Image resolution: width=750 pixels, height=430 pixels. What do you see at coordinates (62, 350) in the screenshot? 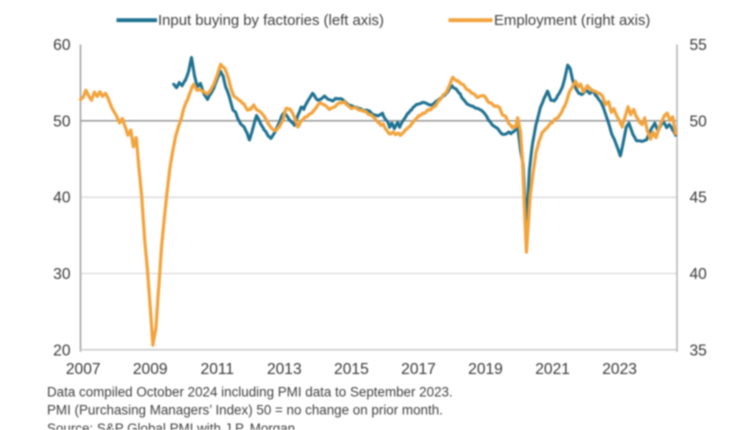
I see `svg-text: 20` at bounding box center [62, 350].